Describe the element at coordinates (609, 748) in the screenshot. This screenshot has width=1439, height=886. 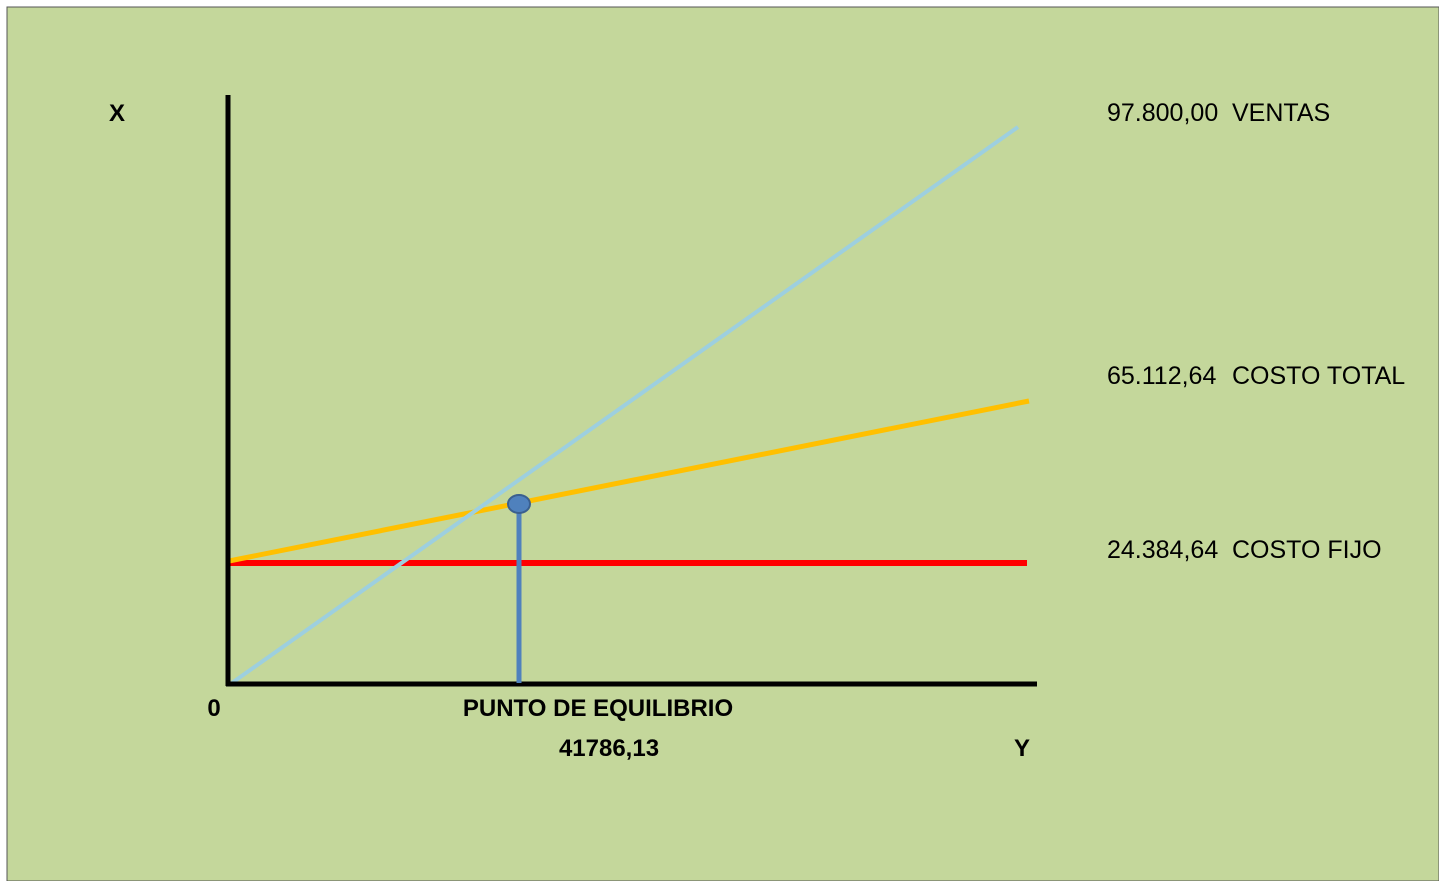
I see `break-even-value: 41786,13` at that location.